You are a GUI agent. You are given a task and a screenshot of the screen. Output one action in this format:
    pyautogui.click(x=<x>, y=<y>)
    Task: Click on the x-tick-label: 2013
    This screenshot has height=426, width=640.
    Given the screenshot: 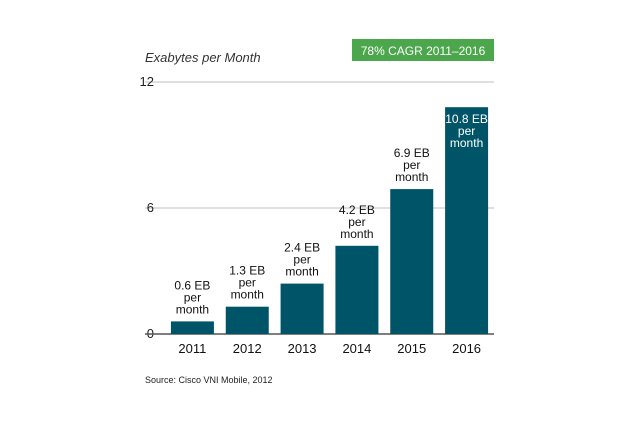 What is the action you would take?
    pyautogui.click(x=302, y=348)
    